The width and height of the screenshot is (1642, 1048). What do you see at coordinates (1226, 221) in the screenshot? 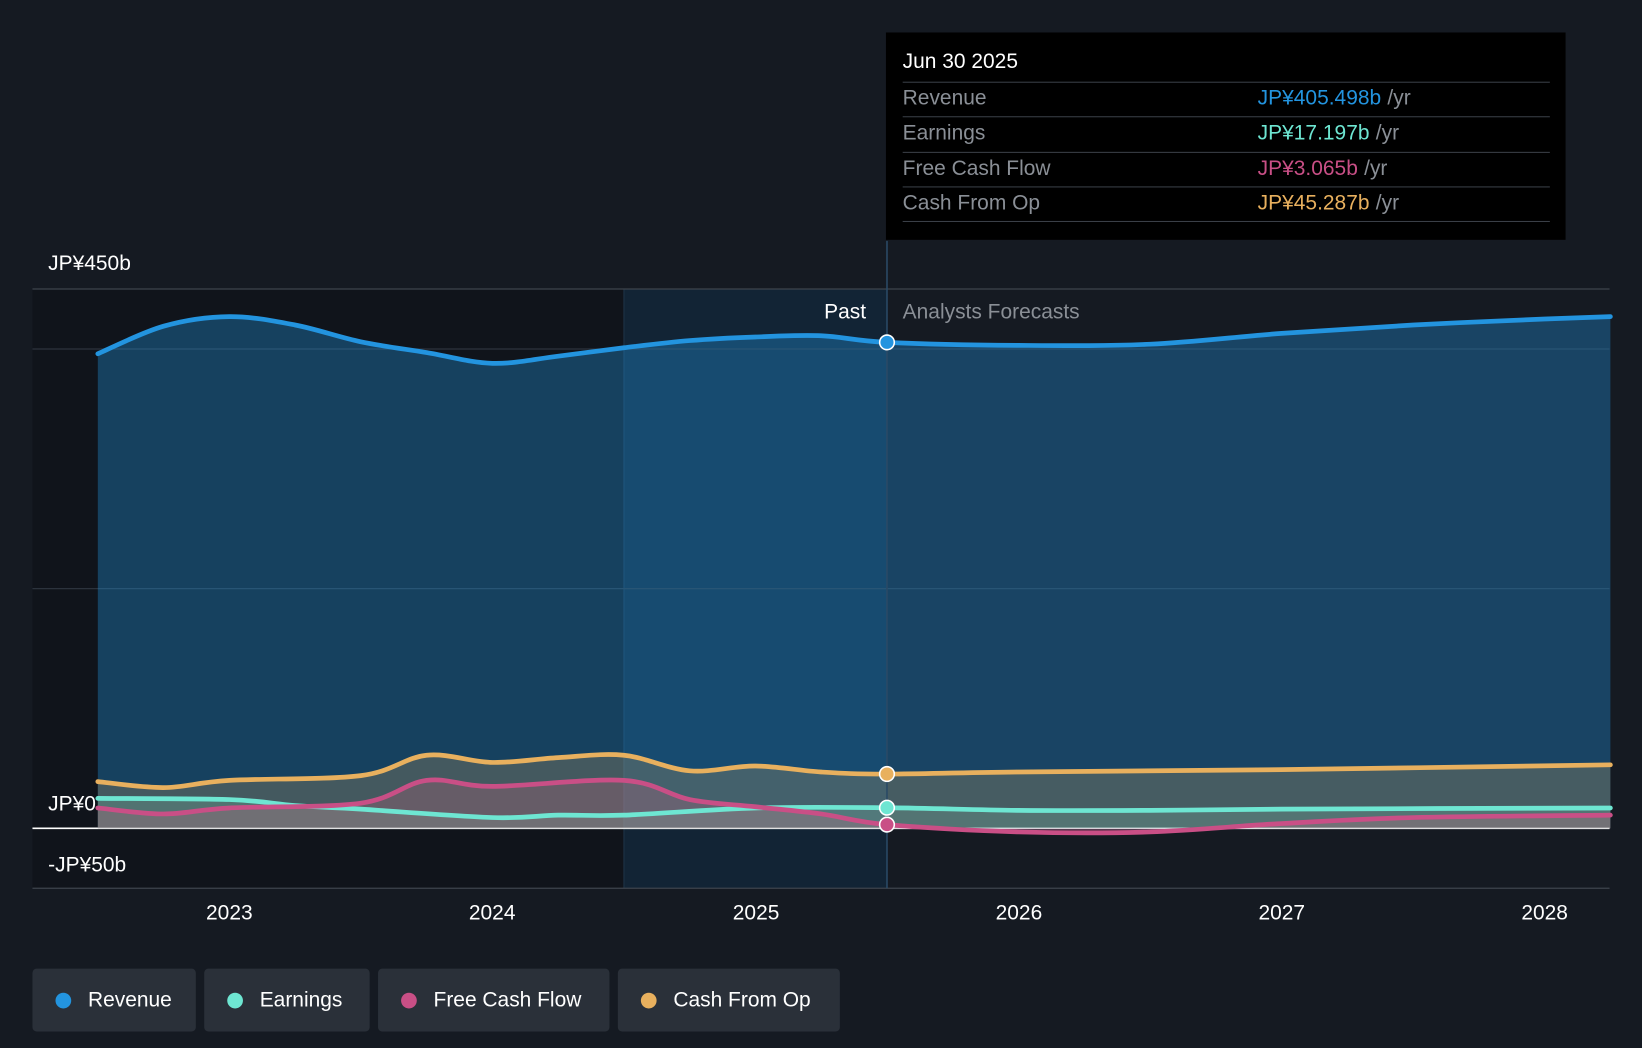
I see `divider` at bounding box center [1226, 221].